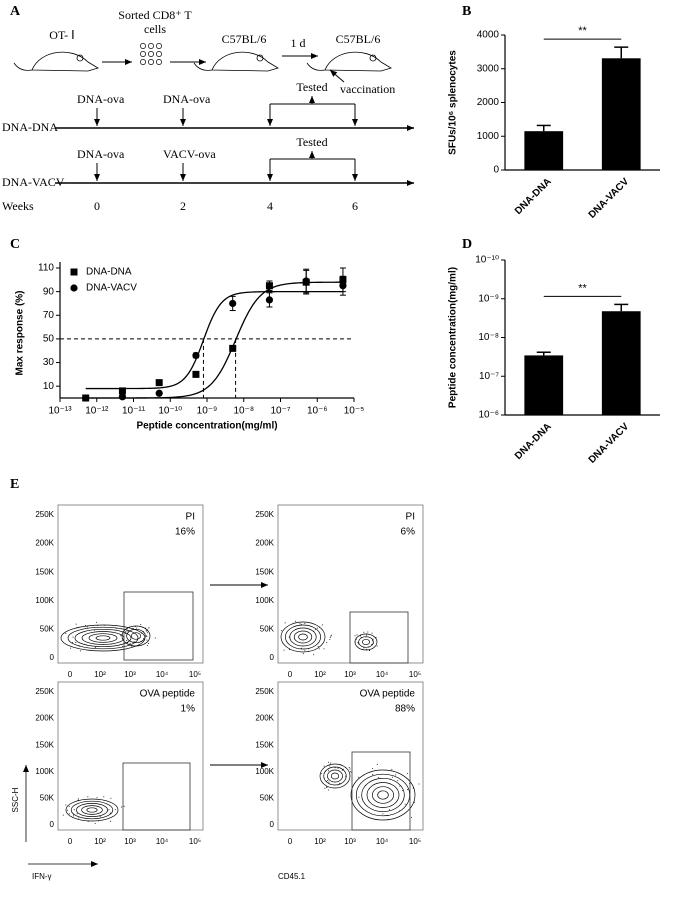 This screenshot has width=700, height=901. Describe the element at coordinates (489, 376) in the screenshot. I see `y-tick-label: 10⁻⁷` at that location.